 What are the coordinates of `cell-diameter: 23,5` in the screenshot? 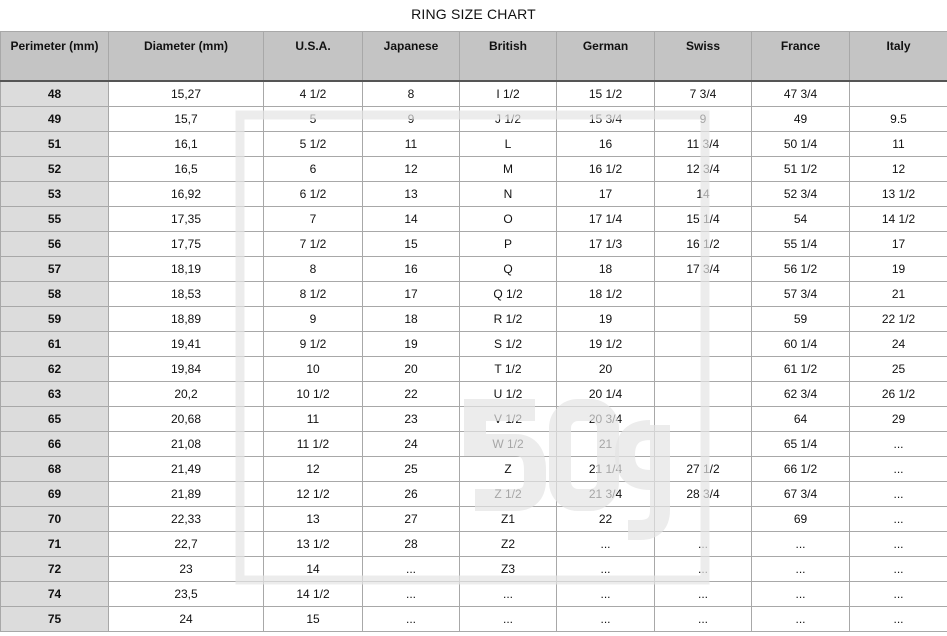 It's located at (186, 593).